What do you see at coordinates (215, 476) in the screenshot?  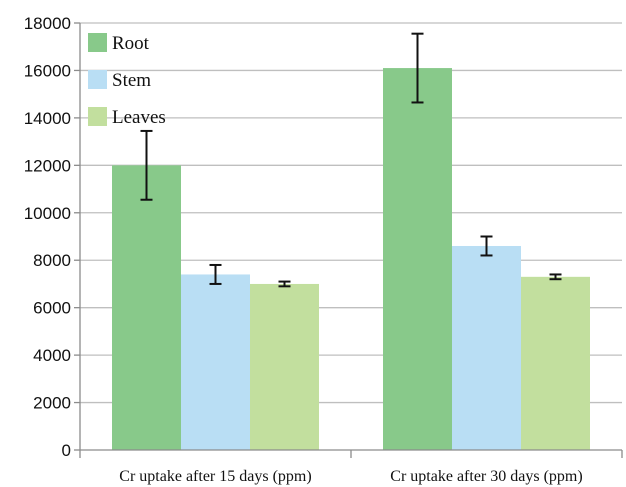 I see `x-category-label: Cr uptake after 15 days (ppm)` at bounding box center [215, 476].